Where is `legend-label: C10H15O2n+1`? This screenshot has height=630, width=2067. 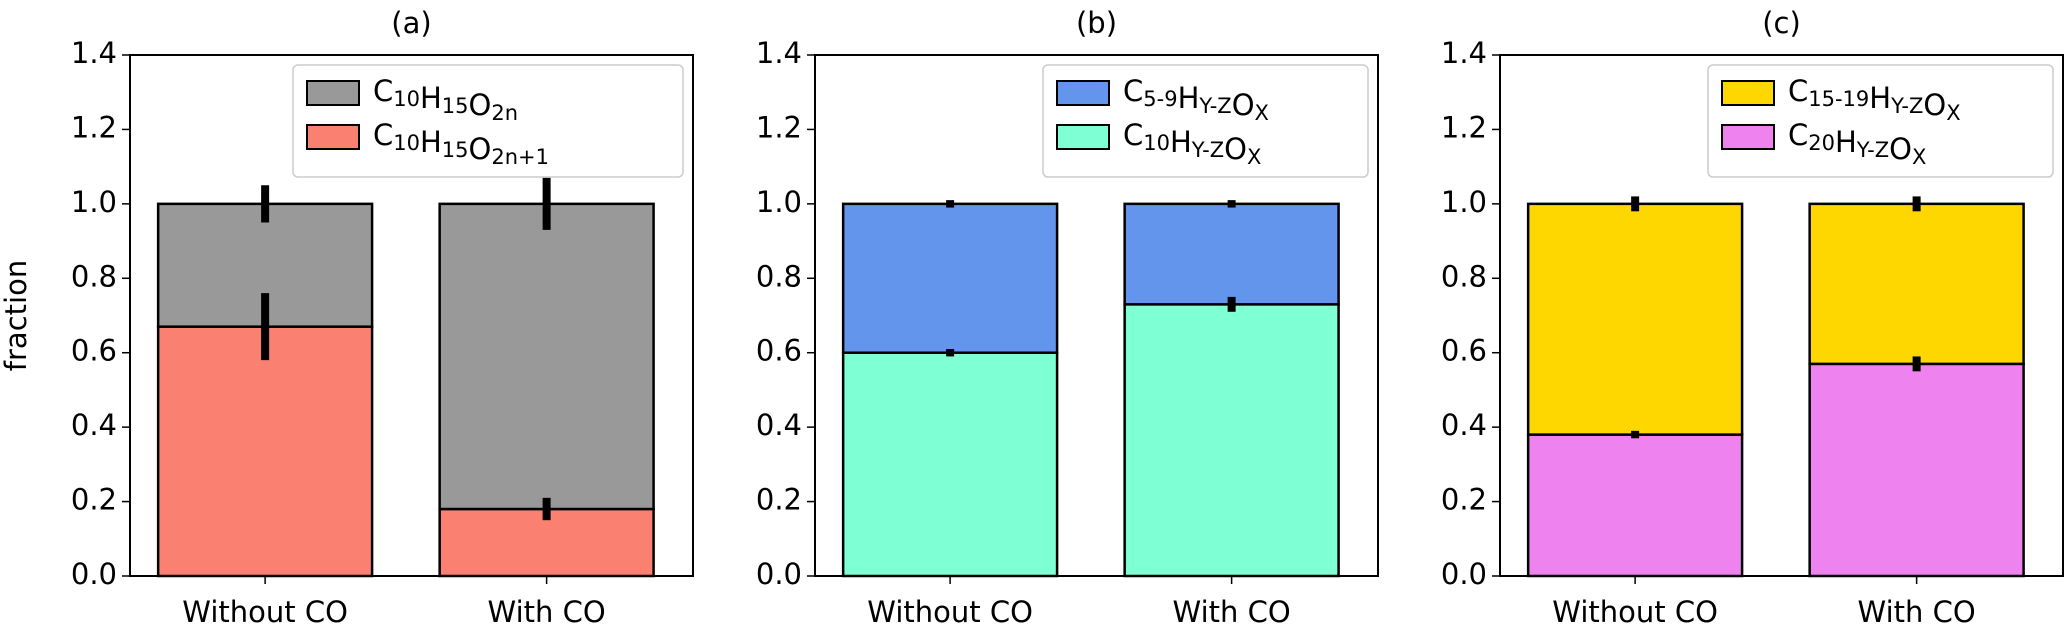 legend-label: C10H15O2n+1 is located at coordinates (461, 143).